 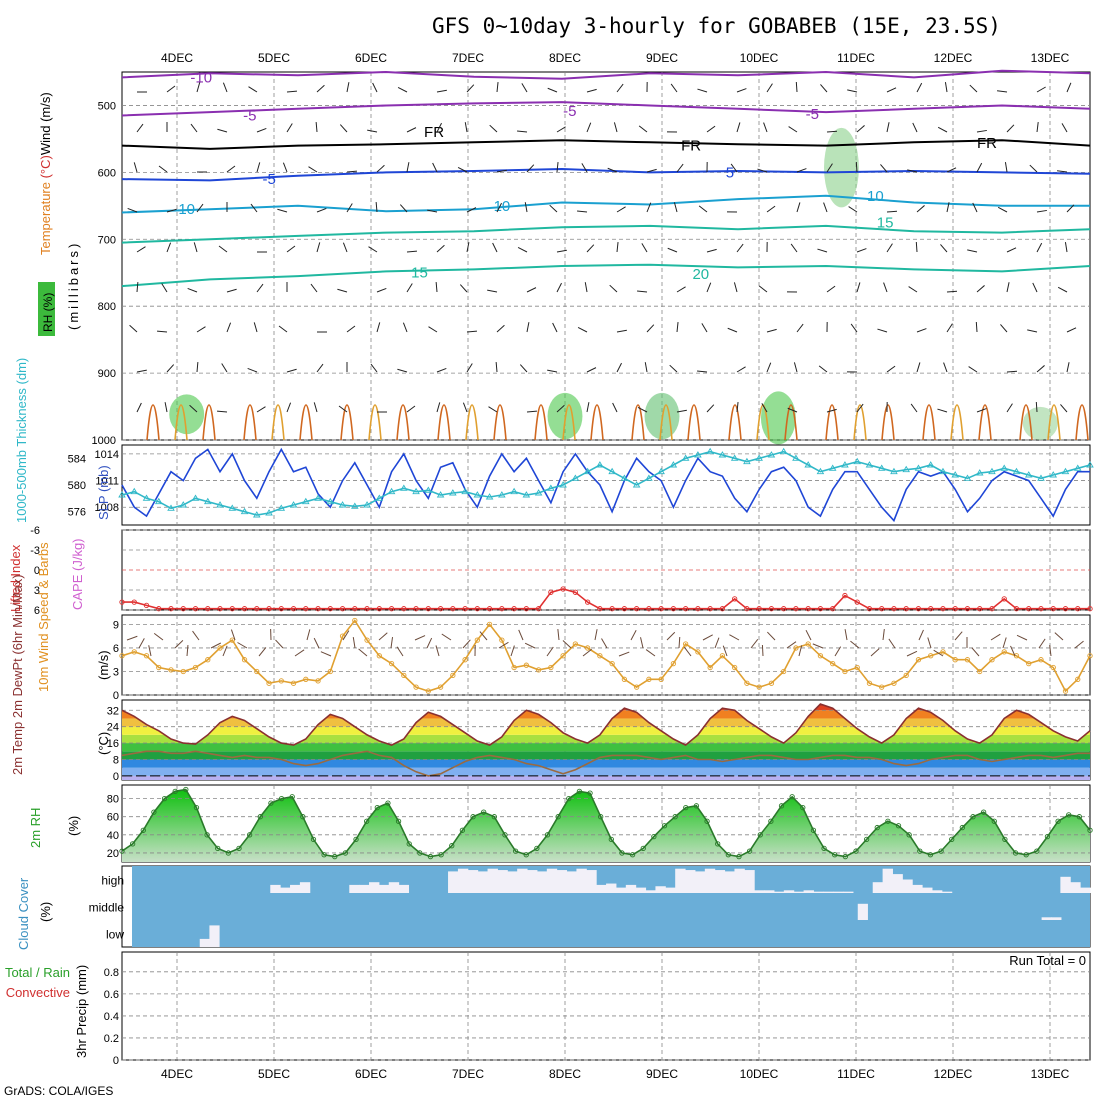 I want to click on ylabel-cloud-units: (%), so click(x=45, y=912).